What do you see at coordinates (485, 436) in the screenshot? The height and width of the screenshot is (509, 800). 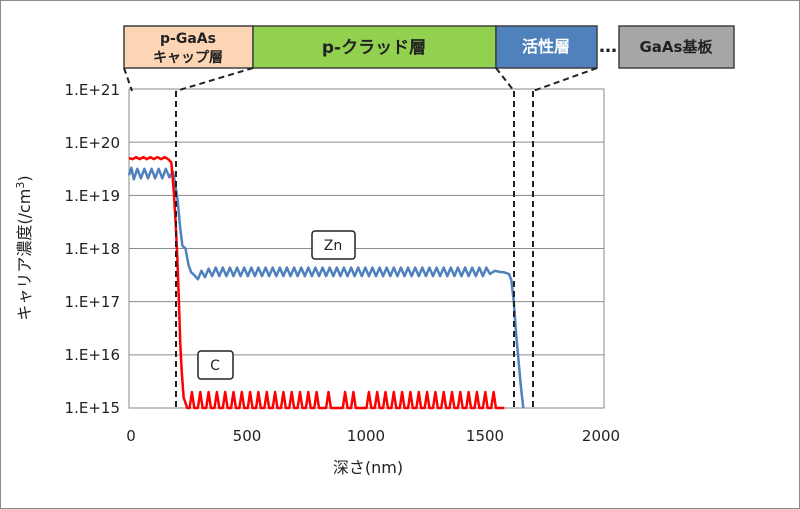 I see `x-tick-label: 1500` at bounding box center [485, 436].